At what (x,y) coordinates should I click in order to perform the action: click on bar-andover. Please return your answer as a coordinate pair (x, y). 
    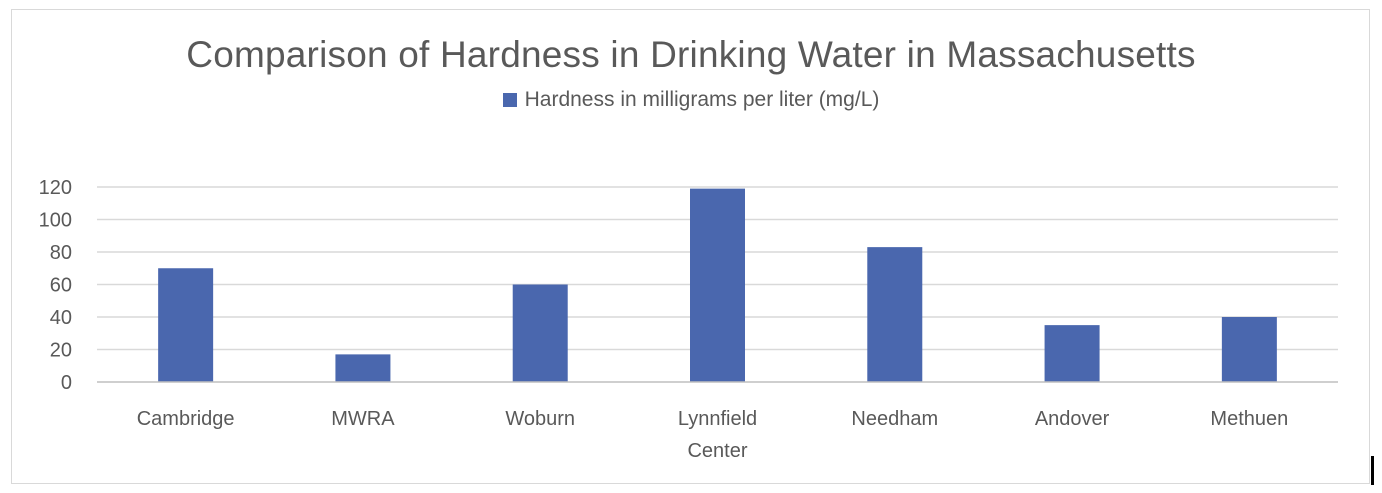
    Looking at the image, I should click on (1072, 353).